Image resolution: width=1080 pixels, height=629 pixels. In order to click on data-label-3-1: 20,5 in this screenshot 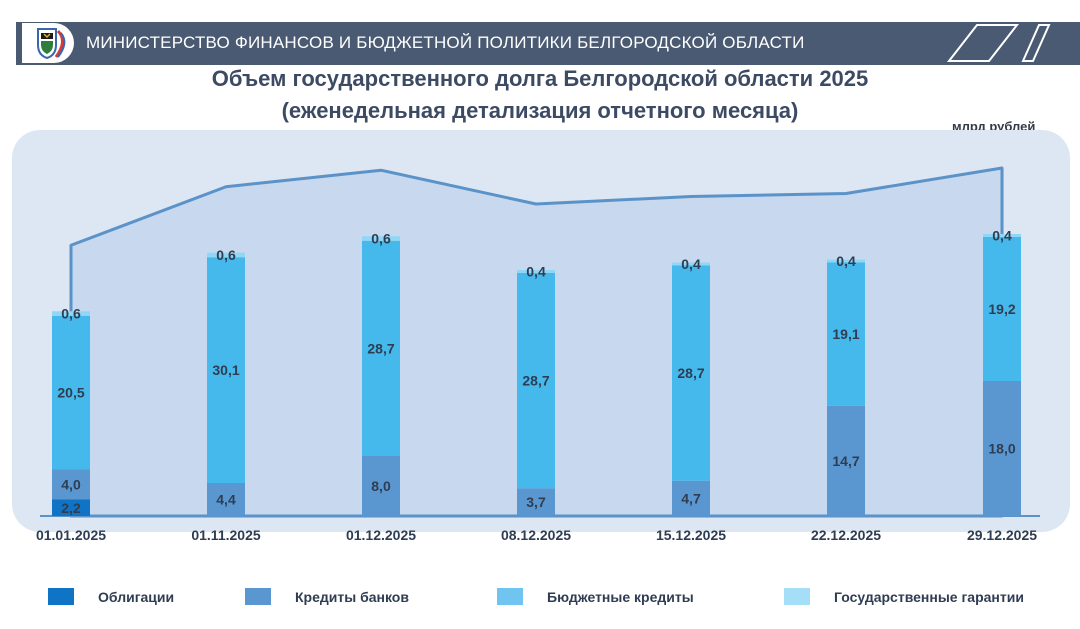, I will do `click(70, 393)`.